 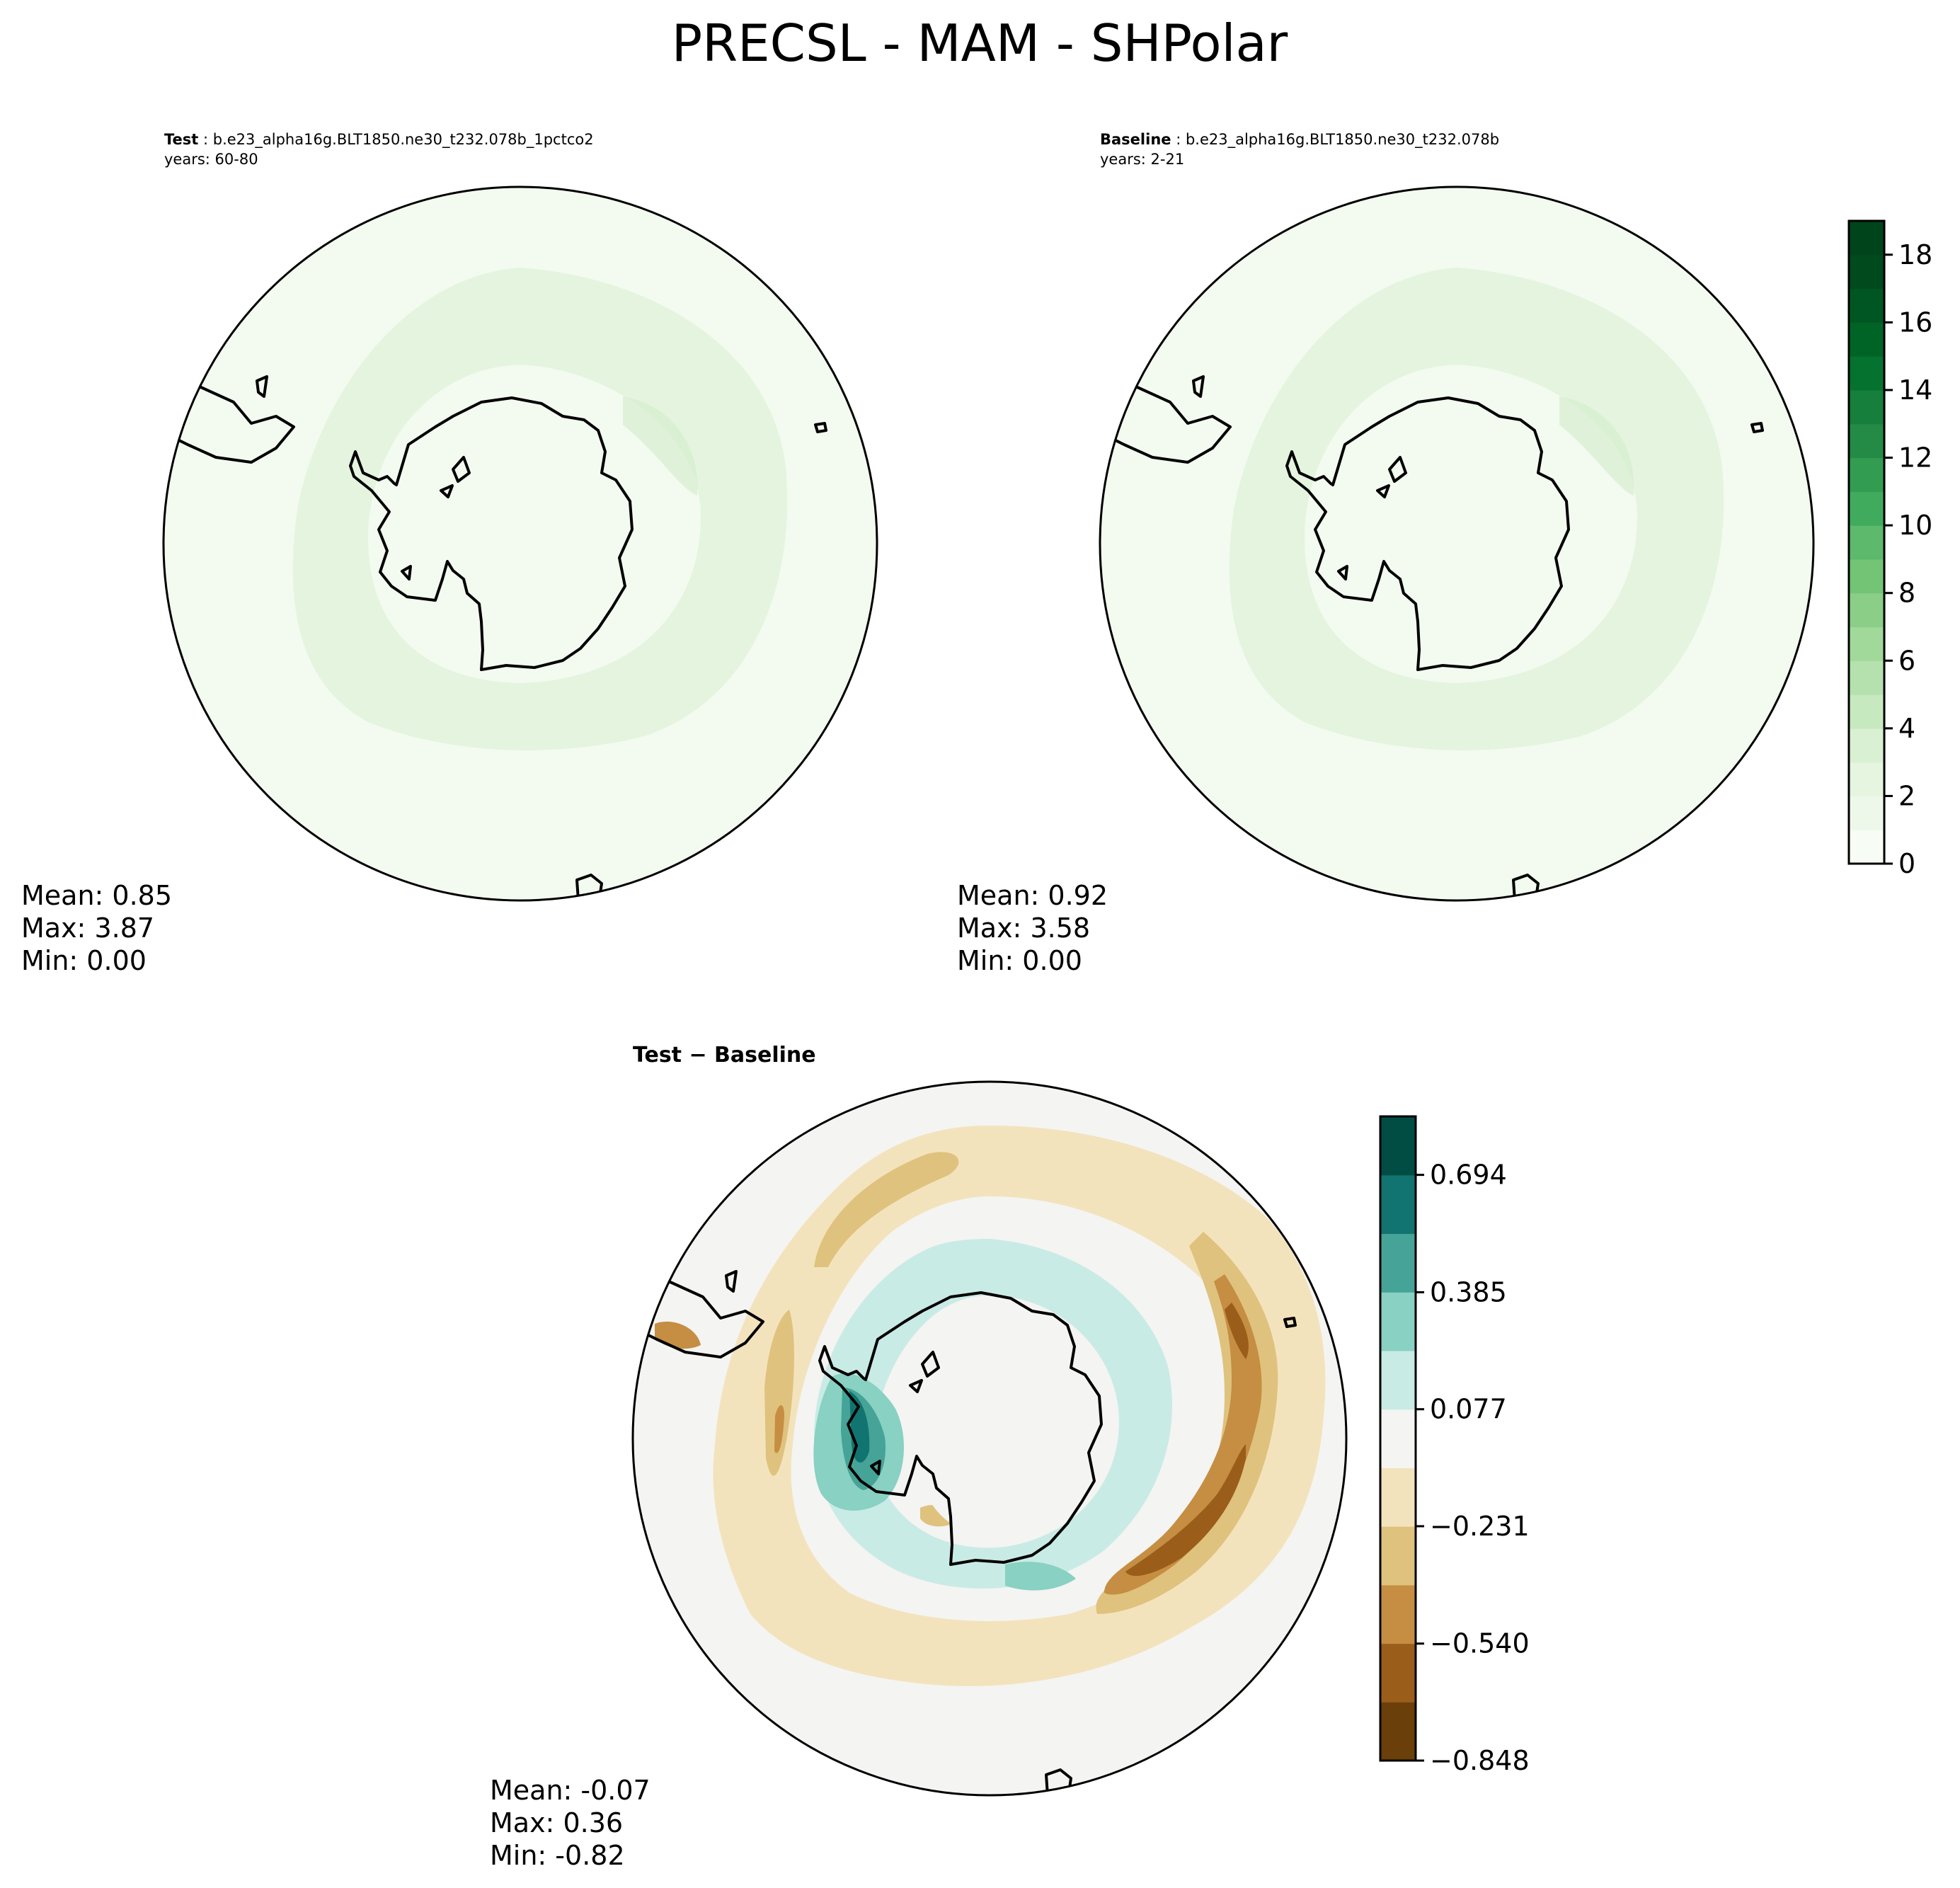 I want to click on colorbar-main-tick-label: 4, so click(x=1906, y=729).